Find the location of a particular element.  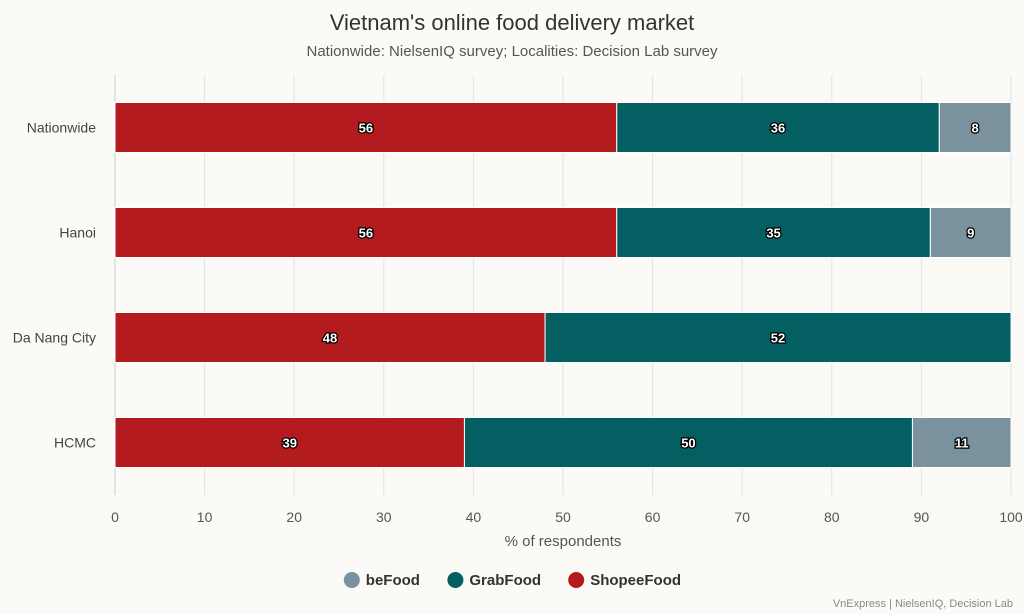

category-labels: Nationwide Hanoi Da Nang City HCMC is located at coordinates (54, 285).